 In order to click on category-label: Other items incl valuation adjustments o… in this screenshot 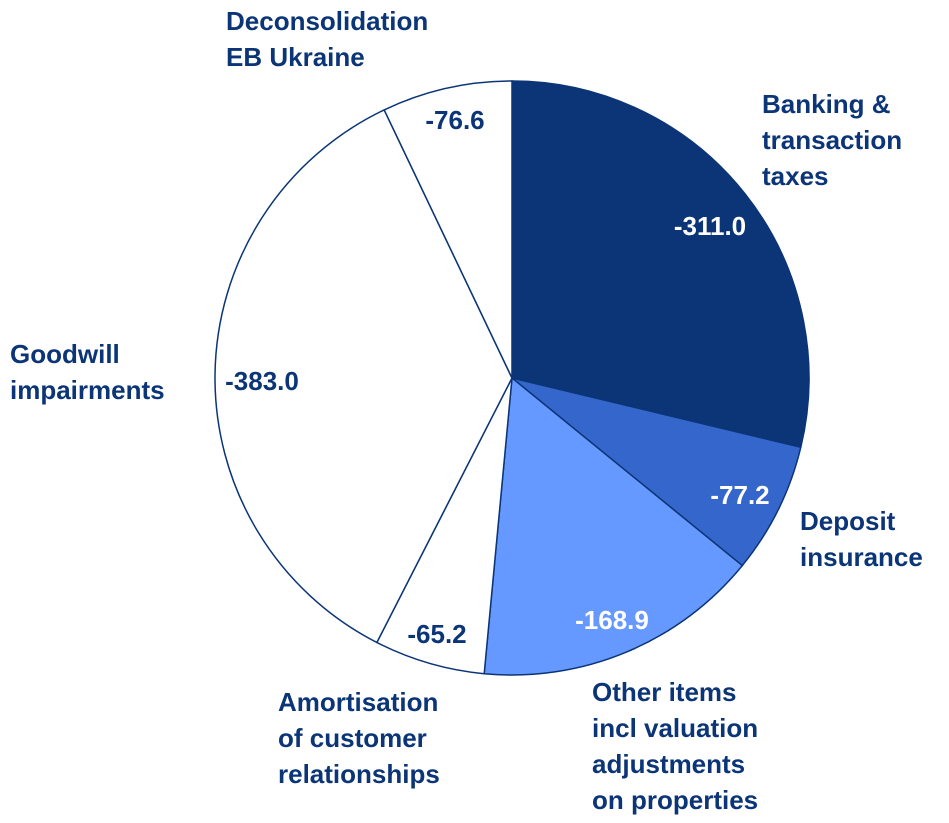, I will do `click(675, 746)`.